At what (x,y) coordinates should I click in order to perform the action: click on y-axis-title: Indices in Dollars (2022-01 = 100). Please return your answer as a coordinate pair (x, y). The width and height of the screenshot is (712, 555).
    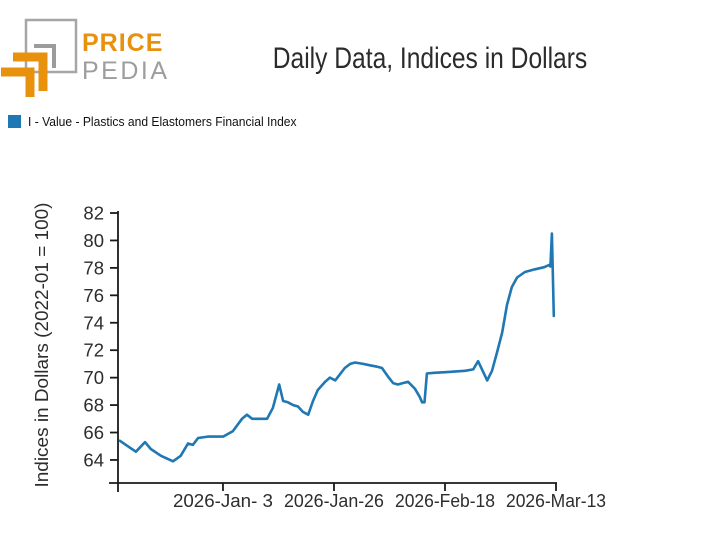
    Looking at the image, I should click on (42, 345).